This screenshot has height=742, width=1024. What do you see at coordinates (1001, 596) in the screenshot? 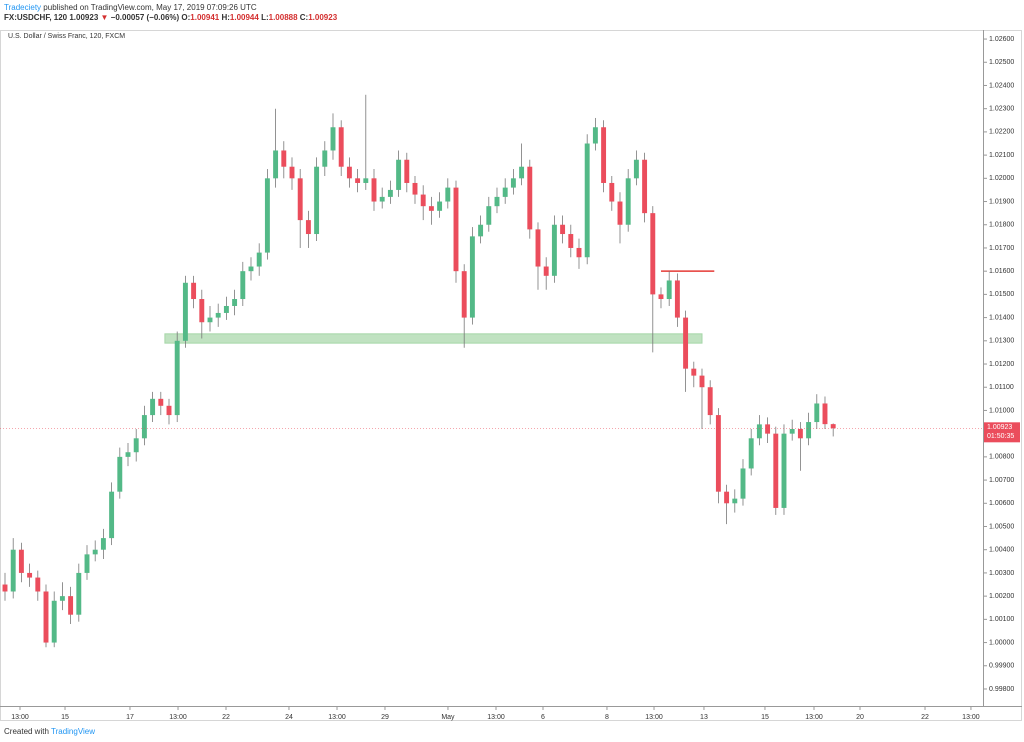
I see `y-tick-label: 1.00200` at bounding box center [1001, 596].